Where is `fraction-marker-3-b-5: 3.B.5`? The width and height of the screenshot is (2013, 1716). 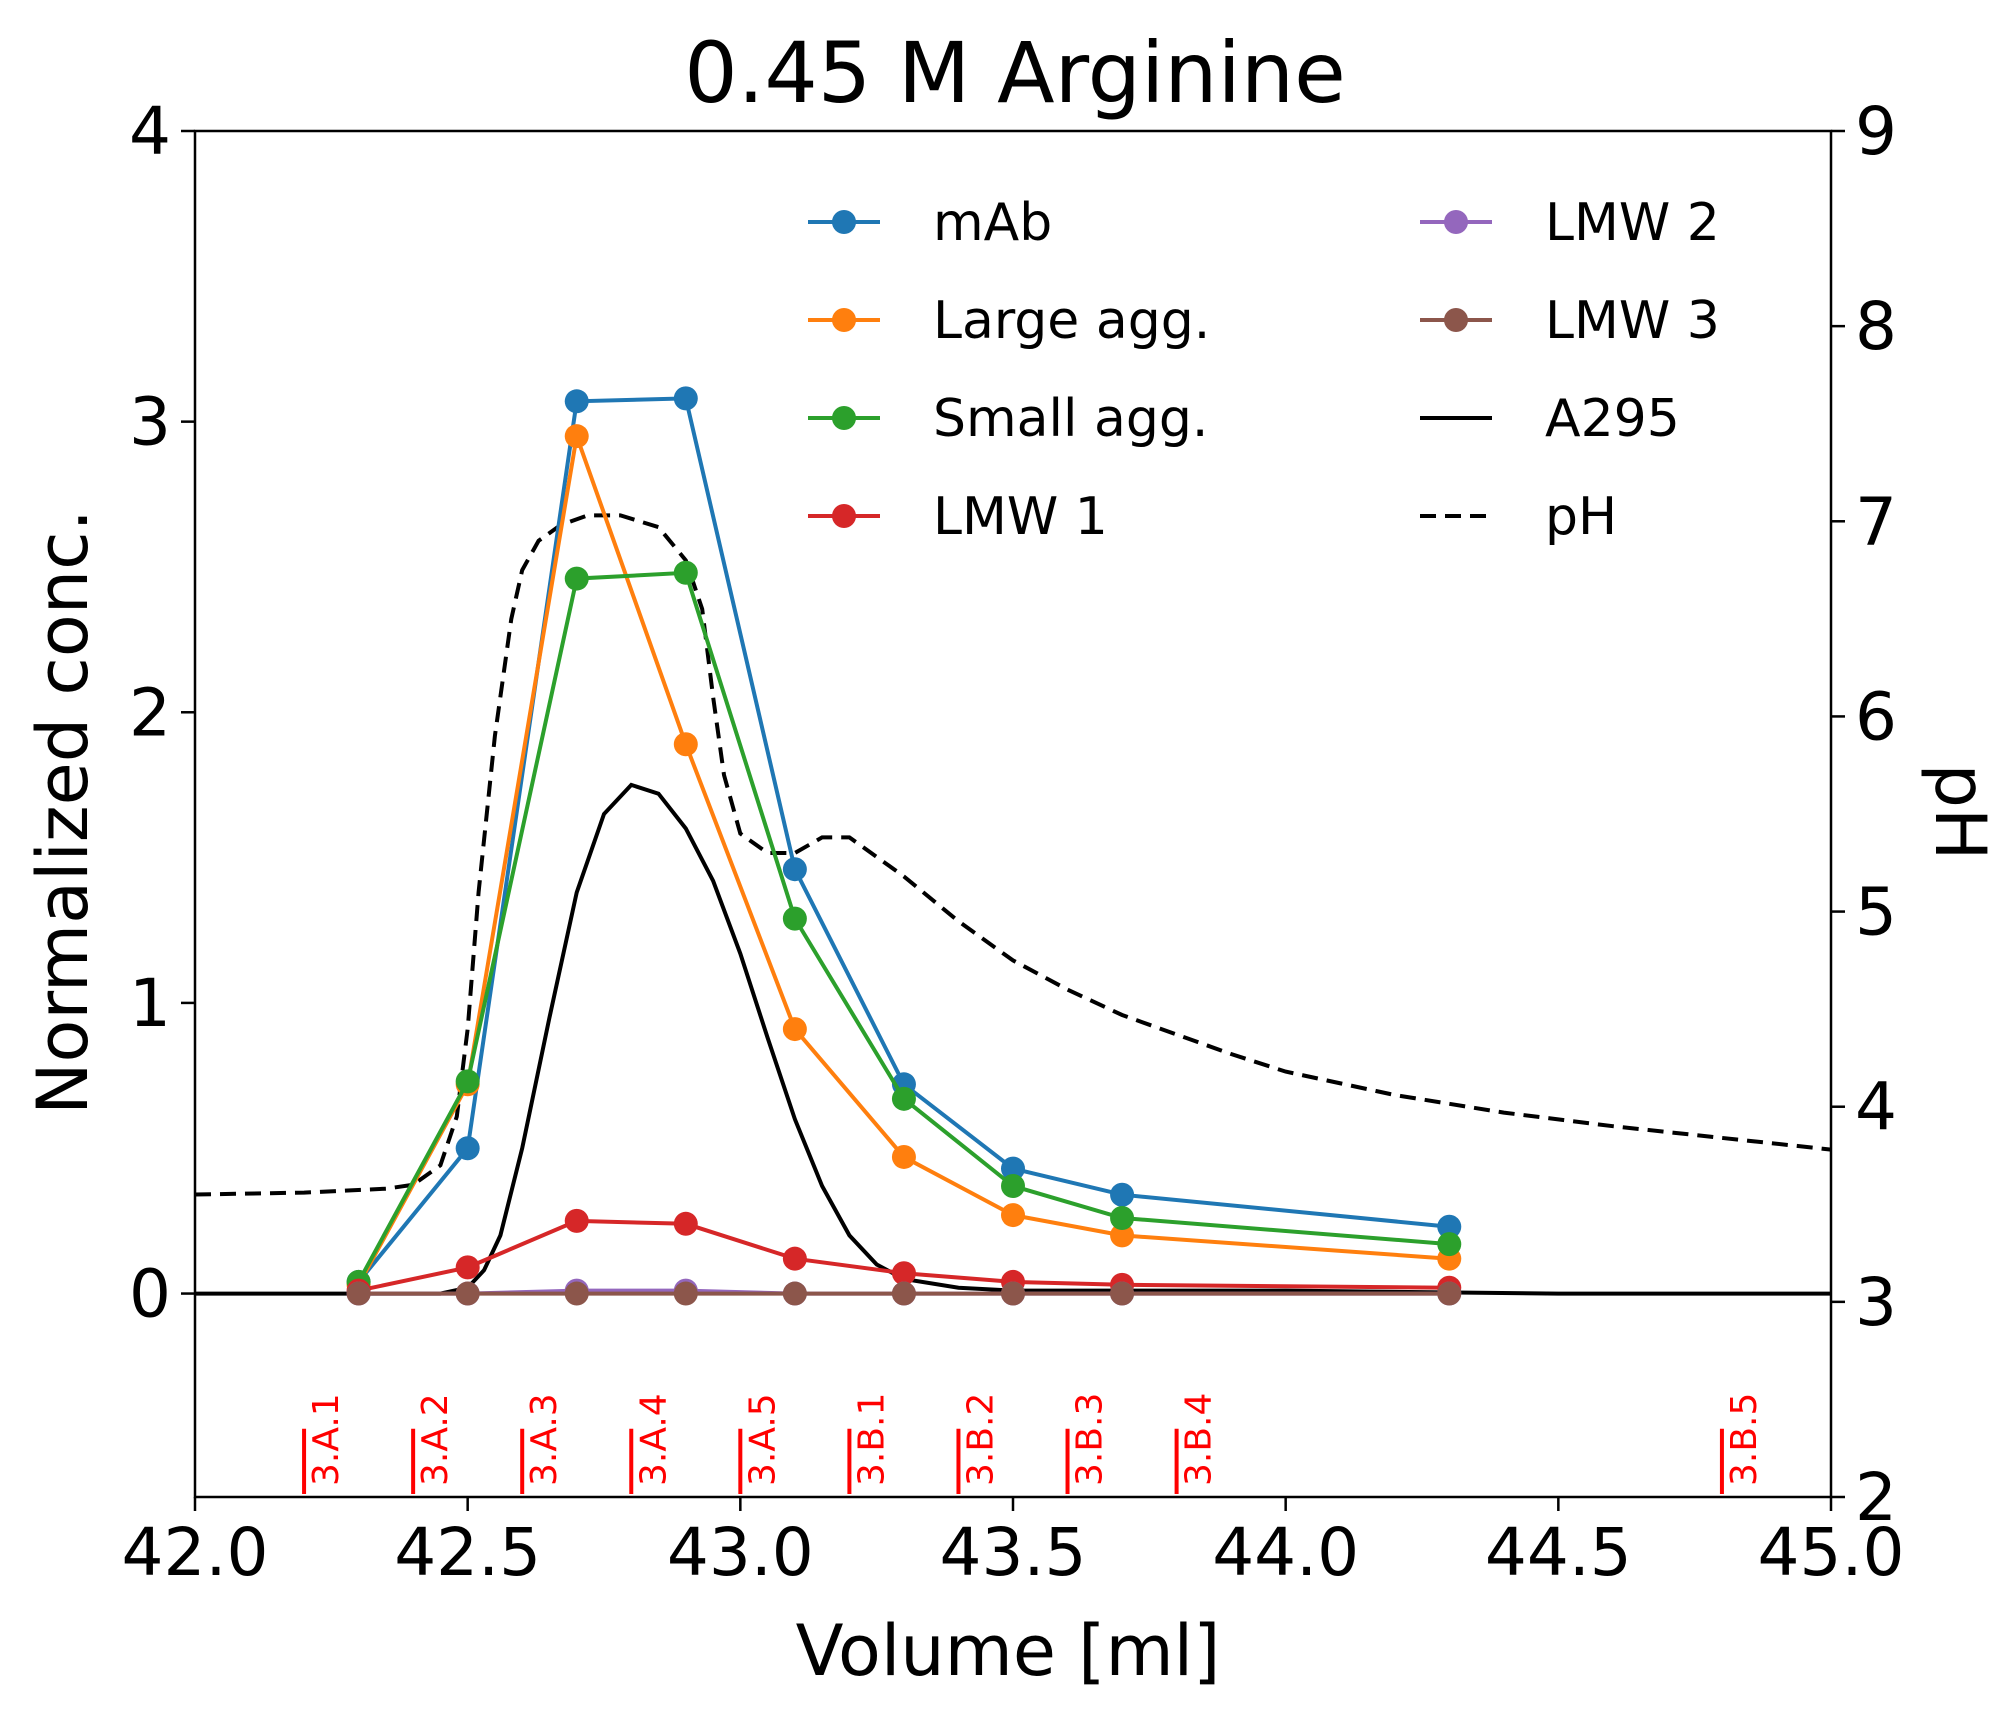 fraction-marker-3-b-5: 3.B.5 is located at coordinates (1742, 1443).